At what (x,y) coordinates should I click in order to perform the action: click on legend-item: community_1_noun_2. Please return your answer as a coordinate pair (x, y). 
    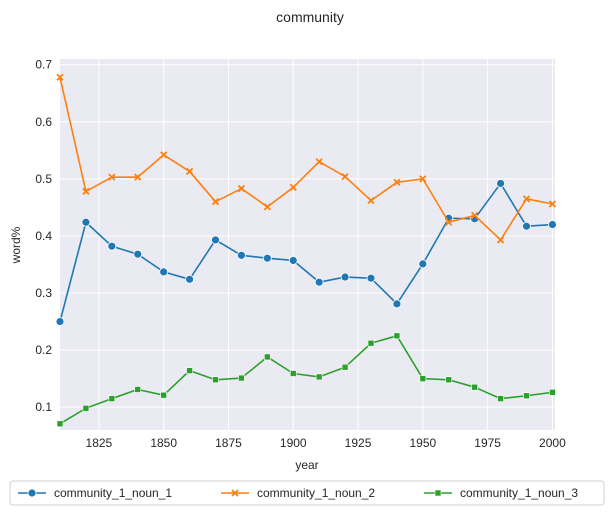
    Looking at the image, I should click on (298, 493).